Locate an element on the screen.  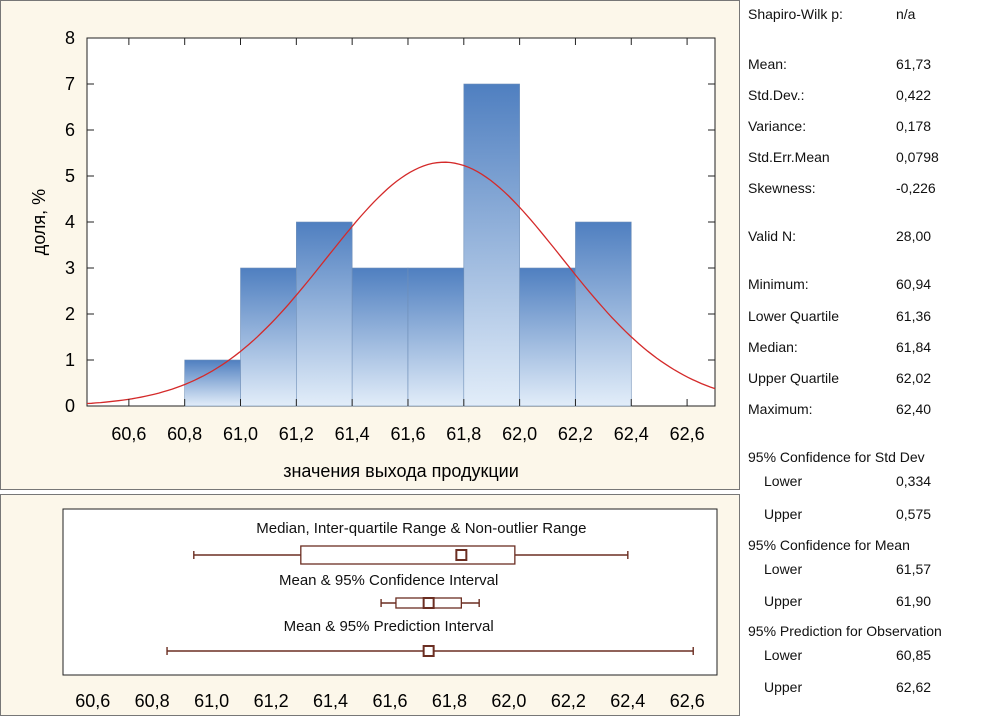
lower-quartile-label: Lower Quartile is located at coordinates (793, 316).